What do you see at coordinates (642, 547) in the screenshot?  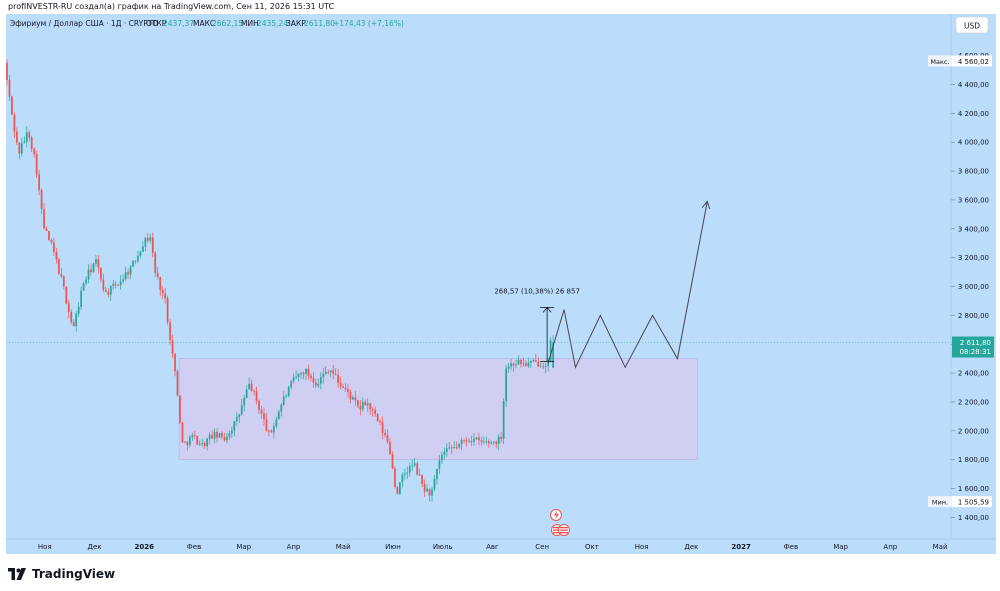 I see `time-tick-label: Ноя` at bounding box center [642, 547].